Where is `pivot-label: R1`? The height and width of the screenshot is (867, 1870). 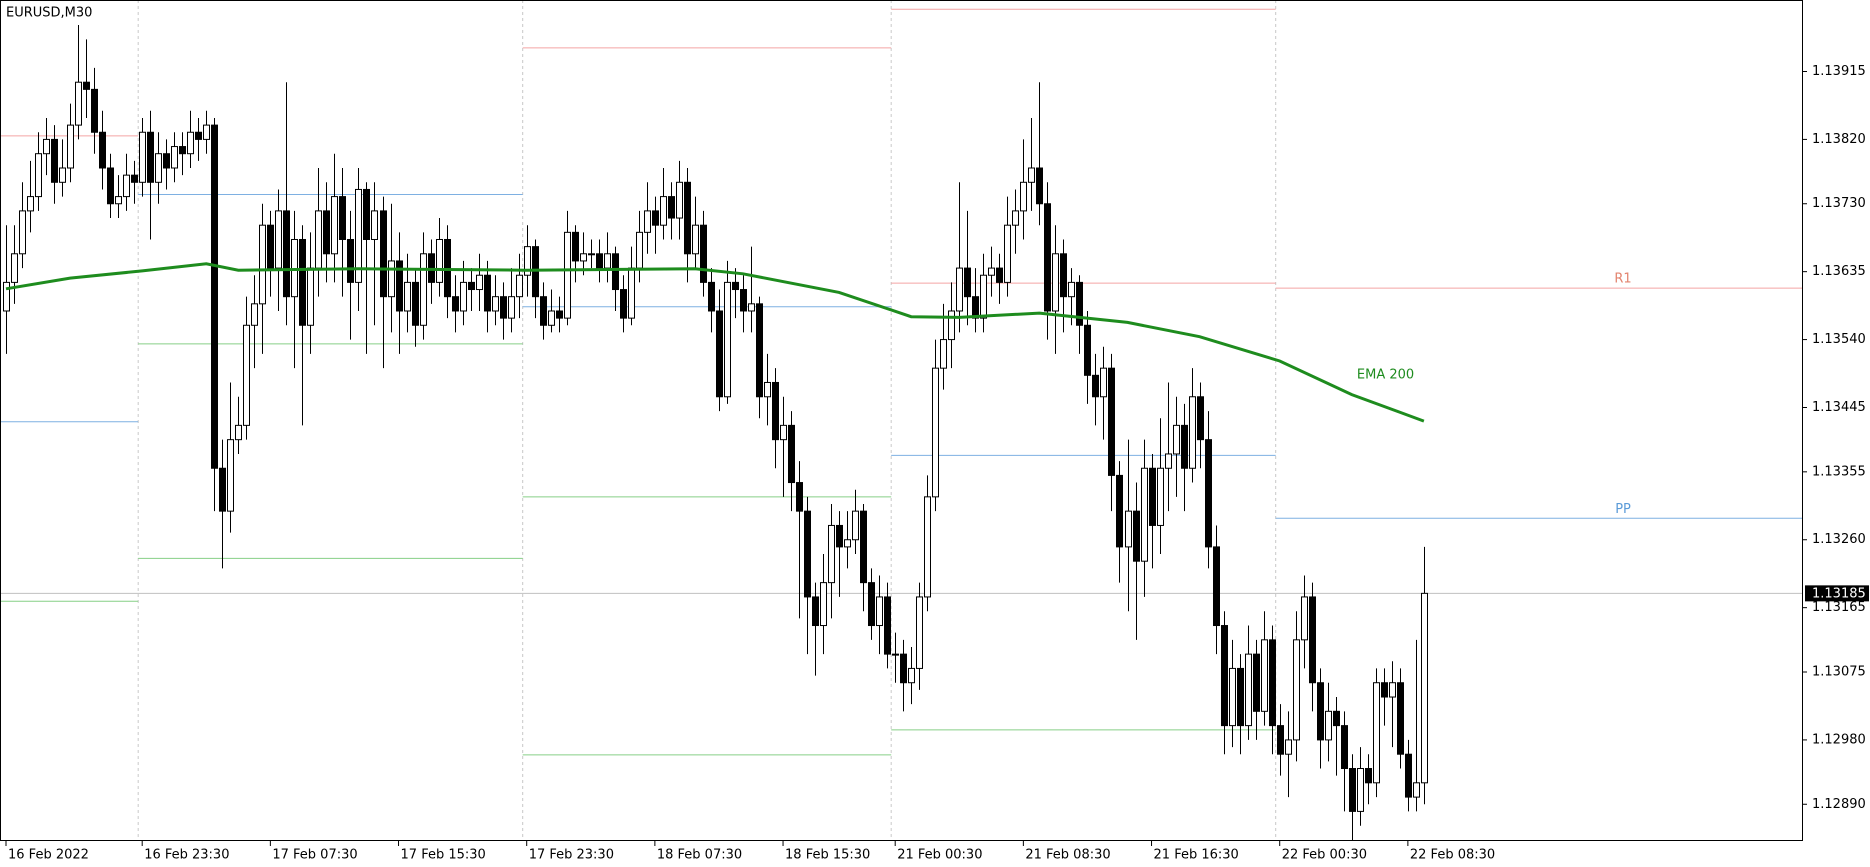 pivot-label: R1 is located at coordinates (1622, 279).